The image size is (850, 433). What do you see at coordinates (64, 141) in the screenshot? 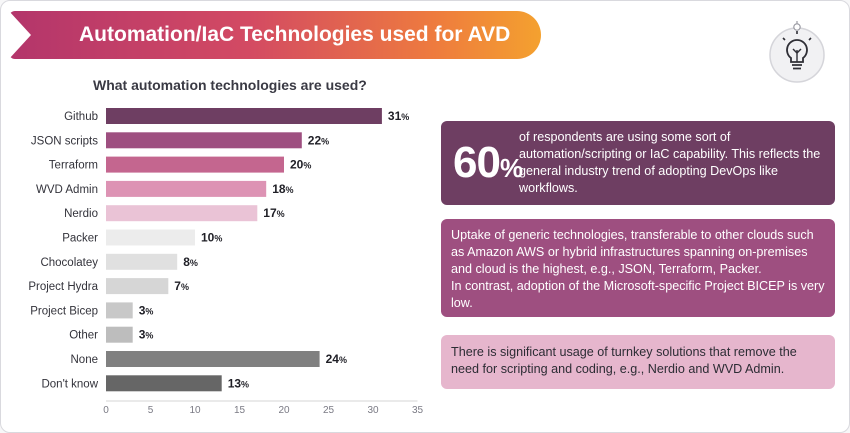
I see `category-label: JSON scripts` at bounding box center [64, 141].